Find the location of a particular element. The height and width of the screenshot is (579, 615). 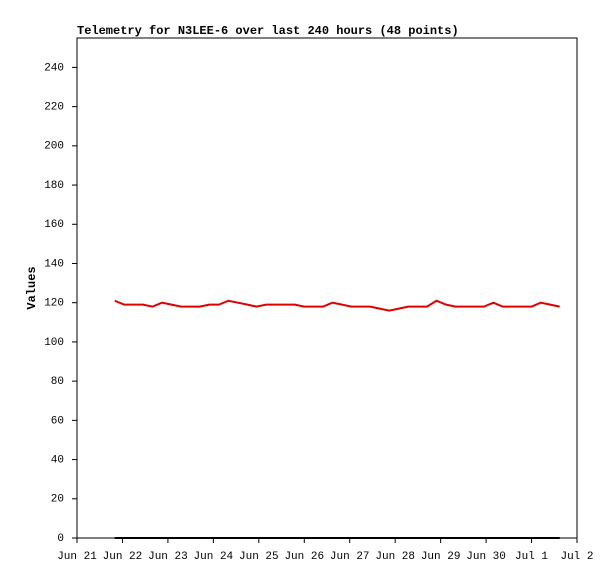

x-tick-label: Jun 23 is located at coordinates (168, 557).